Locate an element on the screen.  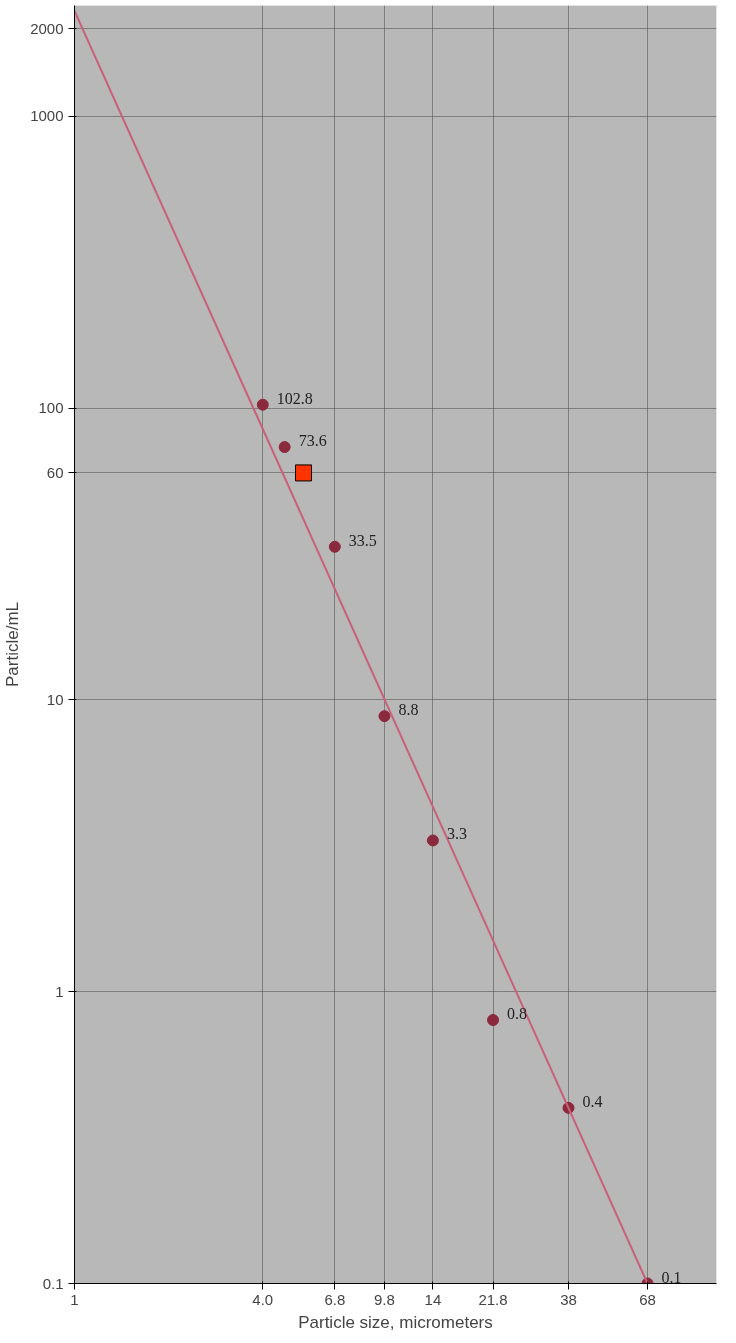
data-label: 3.3 is located at coordinates (456, 834).